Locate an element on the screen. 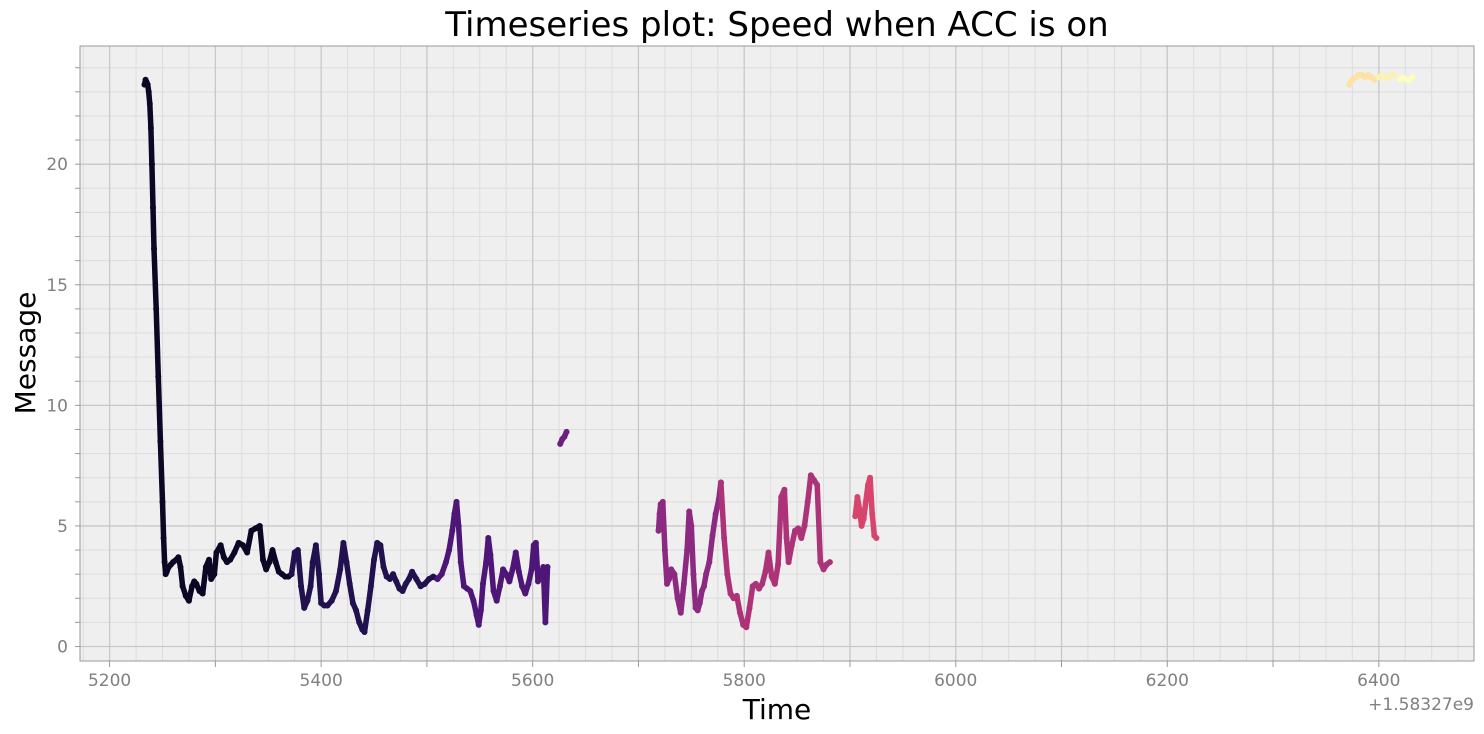 The image size is (1484, 734). y-tick-label: 20 is located at coordinates (57, 165).